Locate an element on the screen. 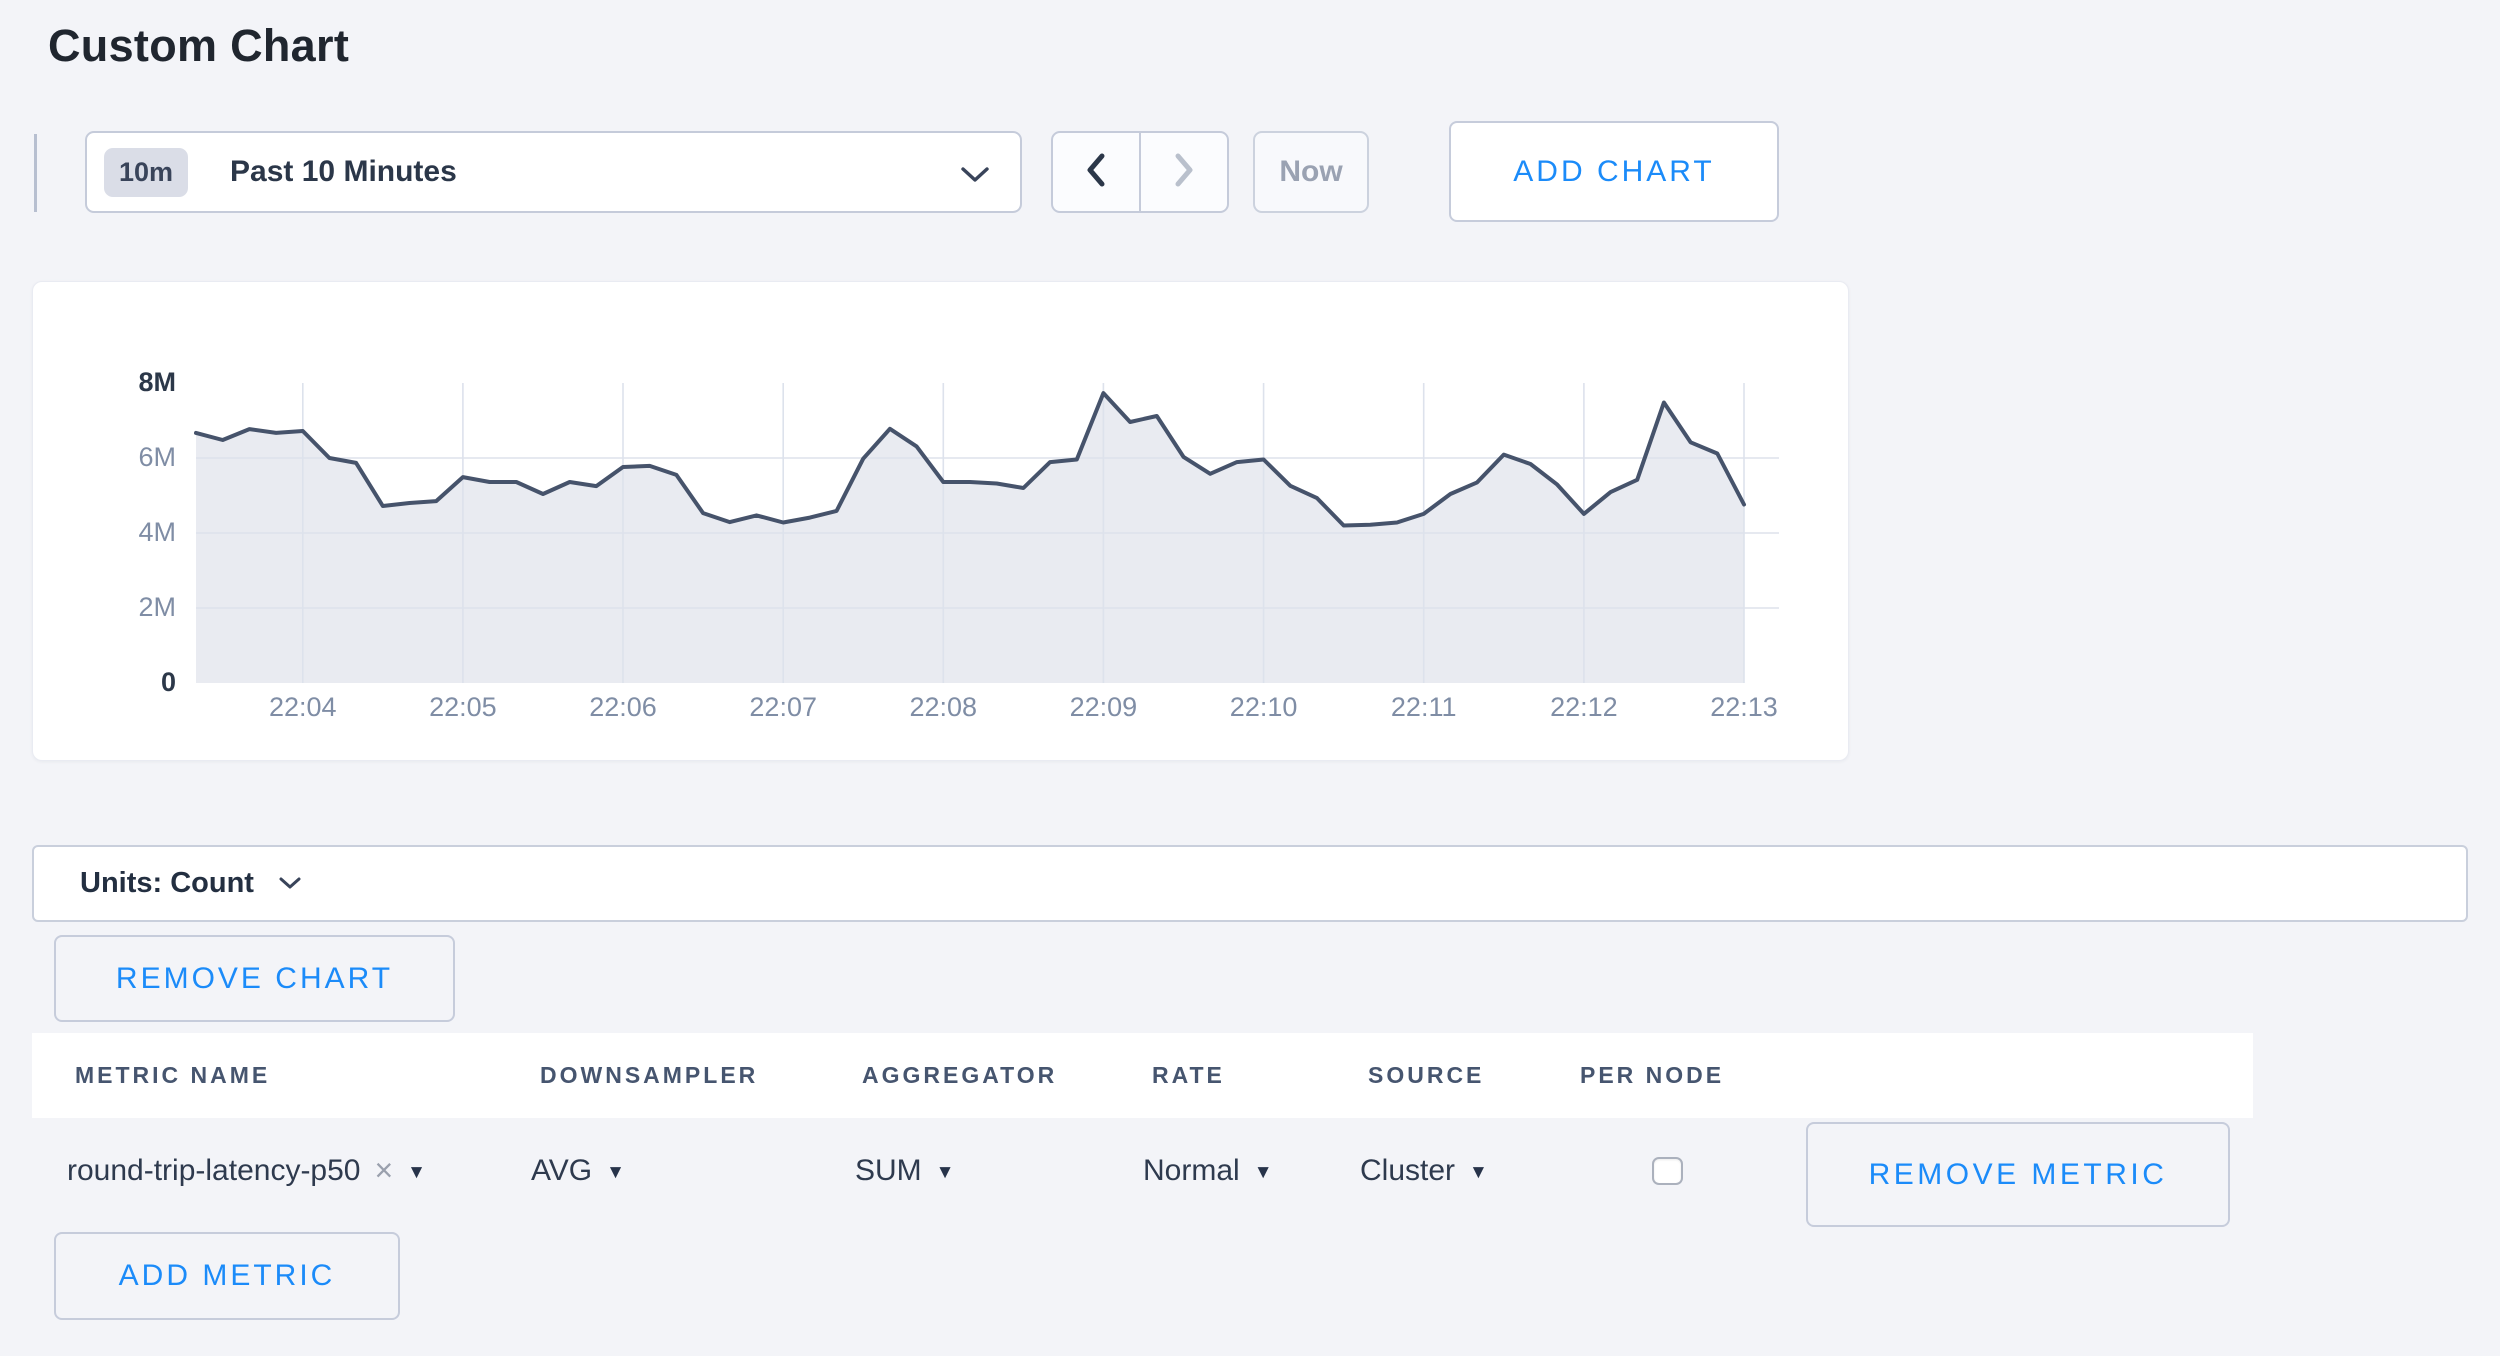 The height and width of the screenshot is (1356, 2500). drag-handle-bar is located at coordinates (35, 173).